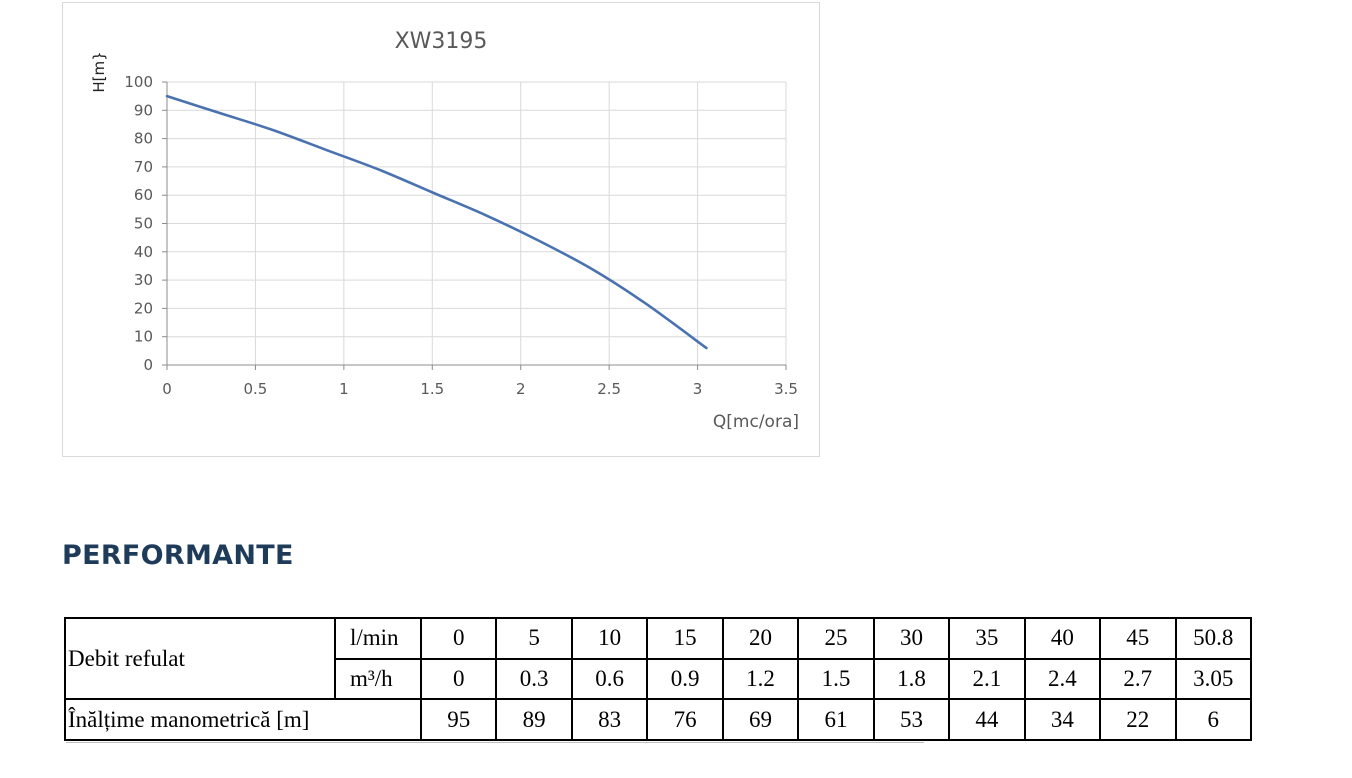 This screenshot has height=778, width=1352. Describe the element at coordinates (1213, 638) in the screenshot. I see `lmin-value-cell: 50.8` at that location.